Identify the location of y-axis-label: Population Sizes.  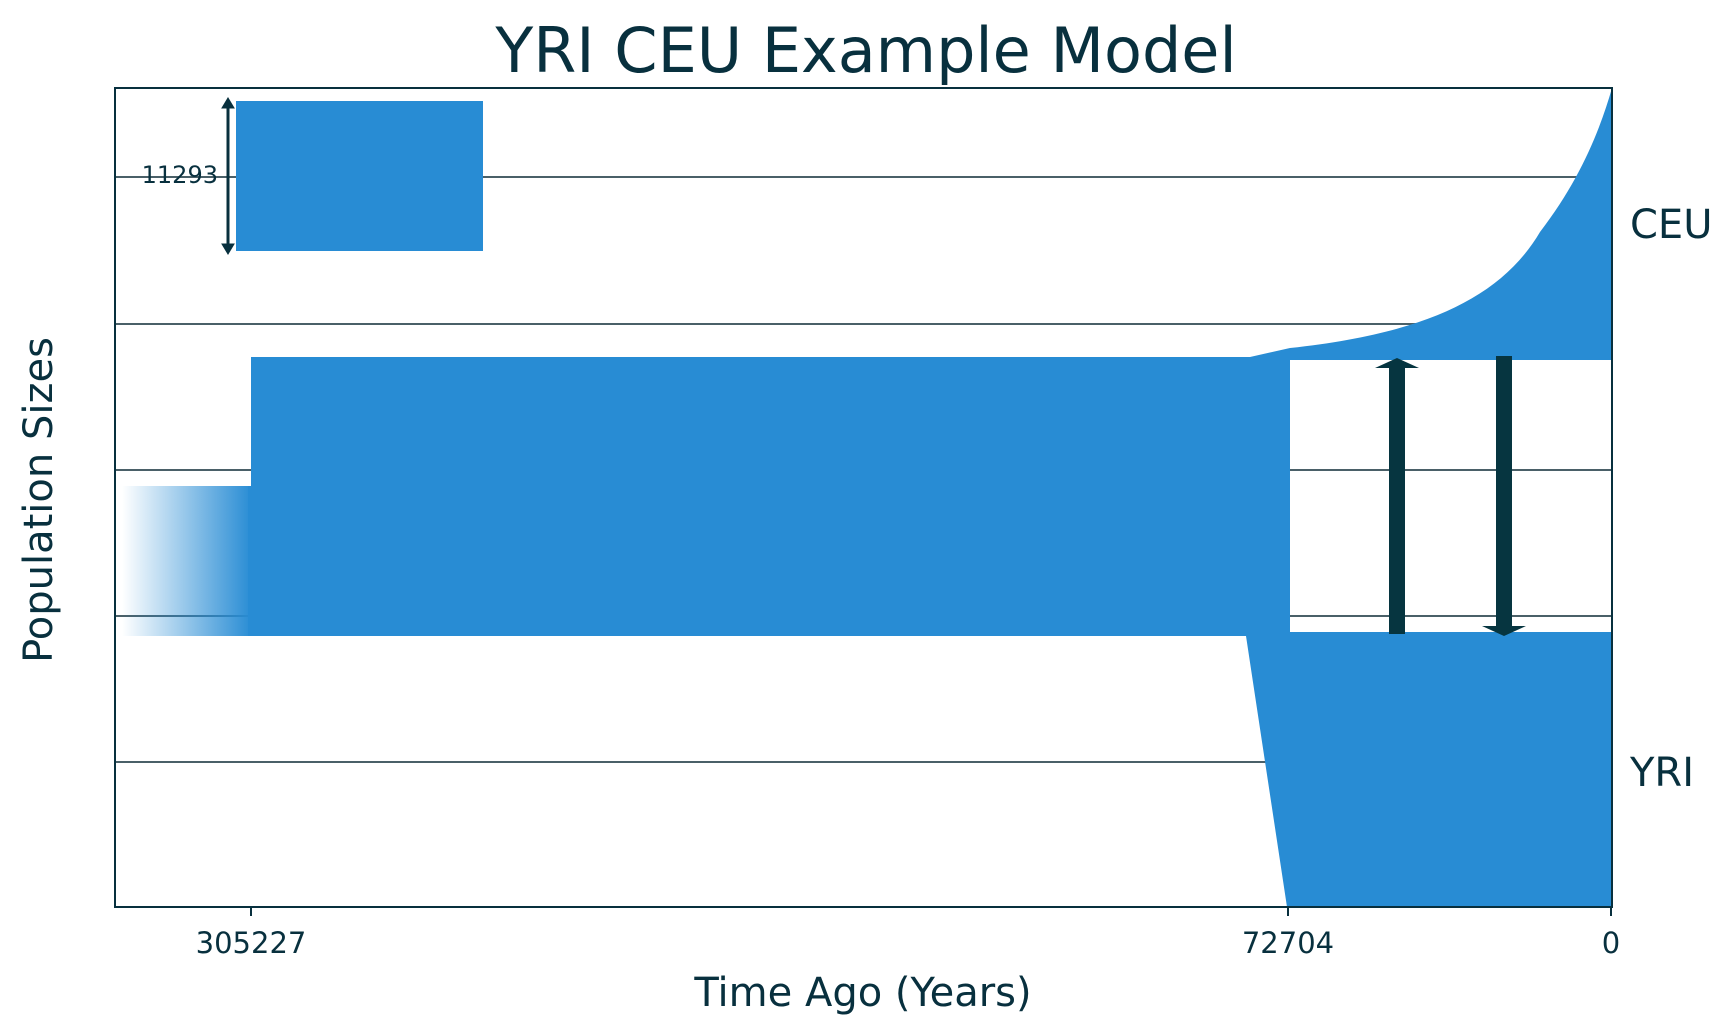
(39, 500).